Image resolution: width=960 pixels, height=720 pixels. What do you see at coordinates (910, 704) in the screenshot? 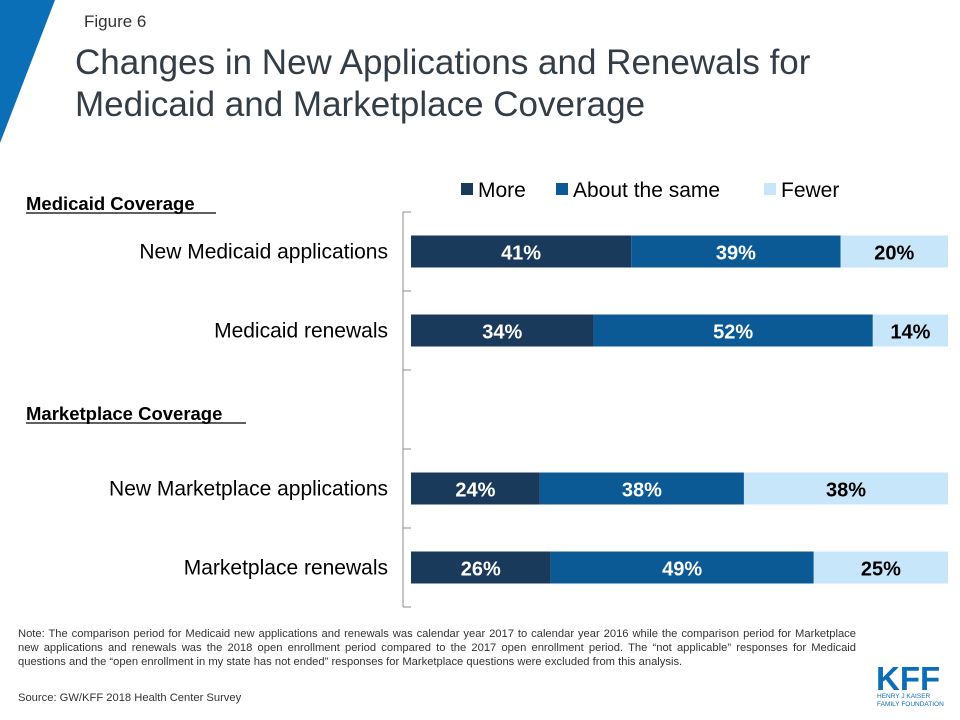
I see `logo-subtitle-line2: FAMILY FOUNDATION` at bounding box center [910, 704].